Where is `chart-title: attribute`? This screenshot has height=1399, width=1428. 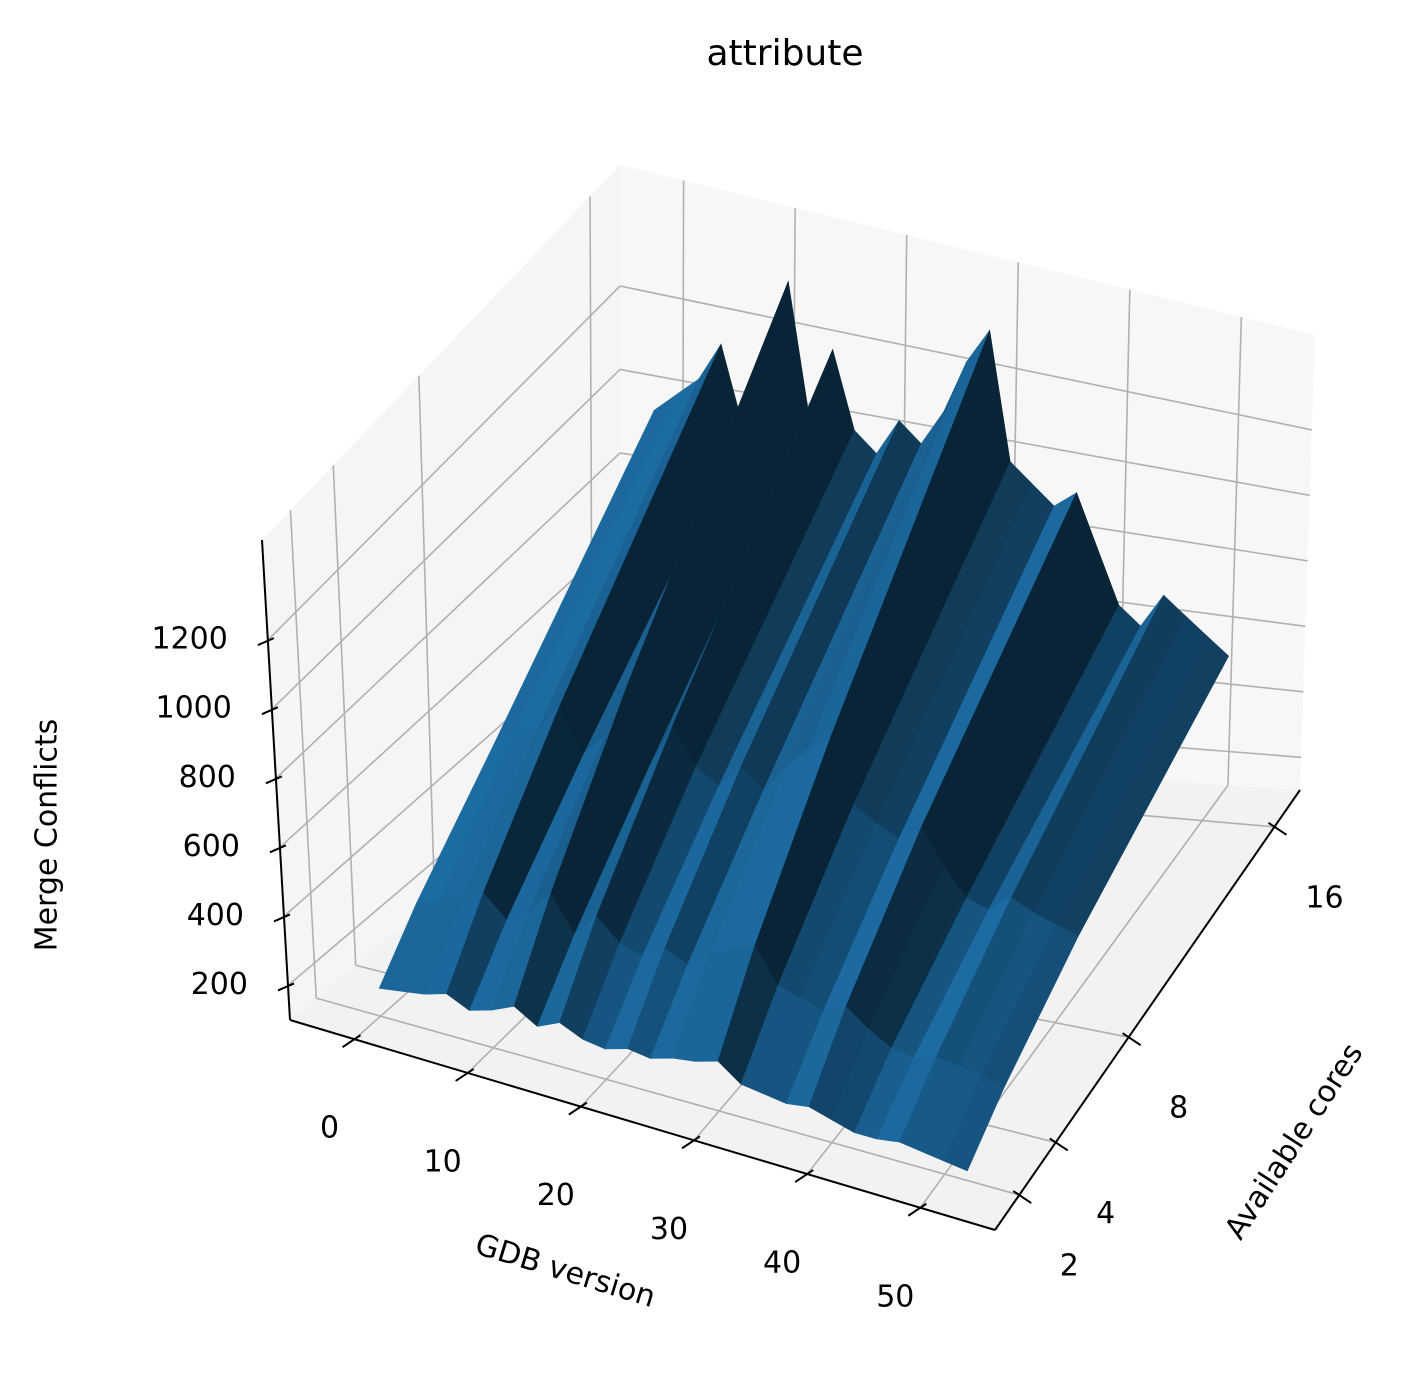
chart-title: attribute is located at coordinates (784, 53).